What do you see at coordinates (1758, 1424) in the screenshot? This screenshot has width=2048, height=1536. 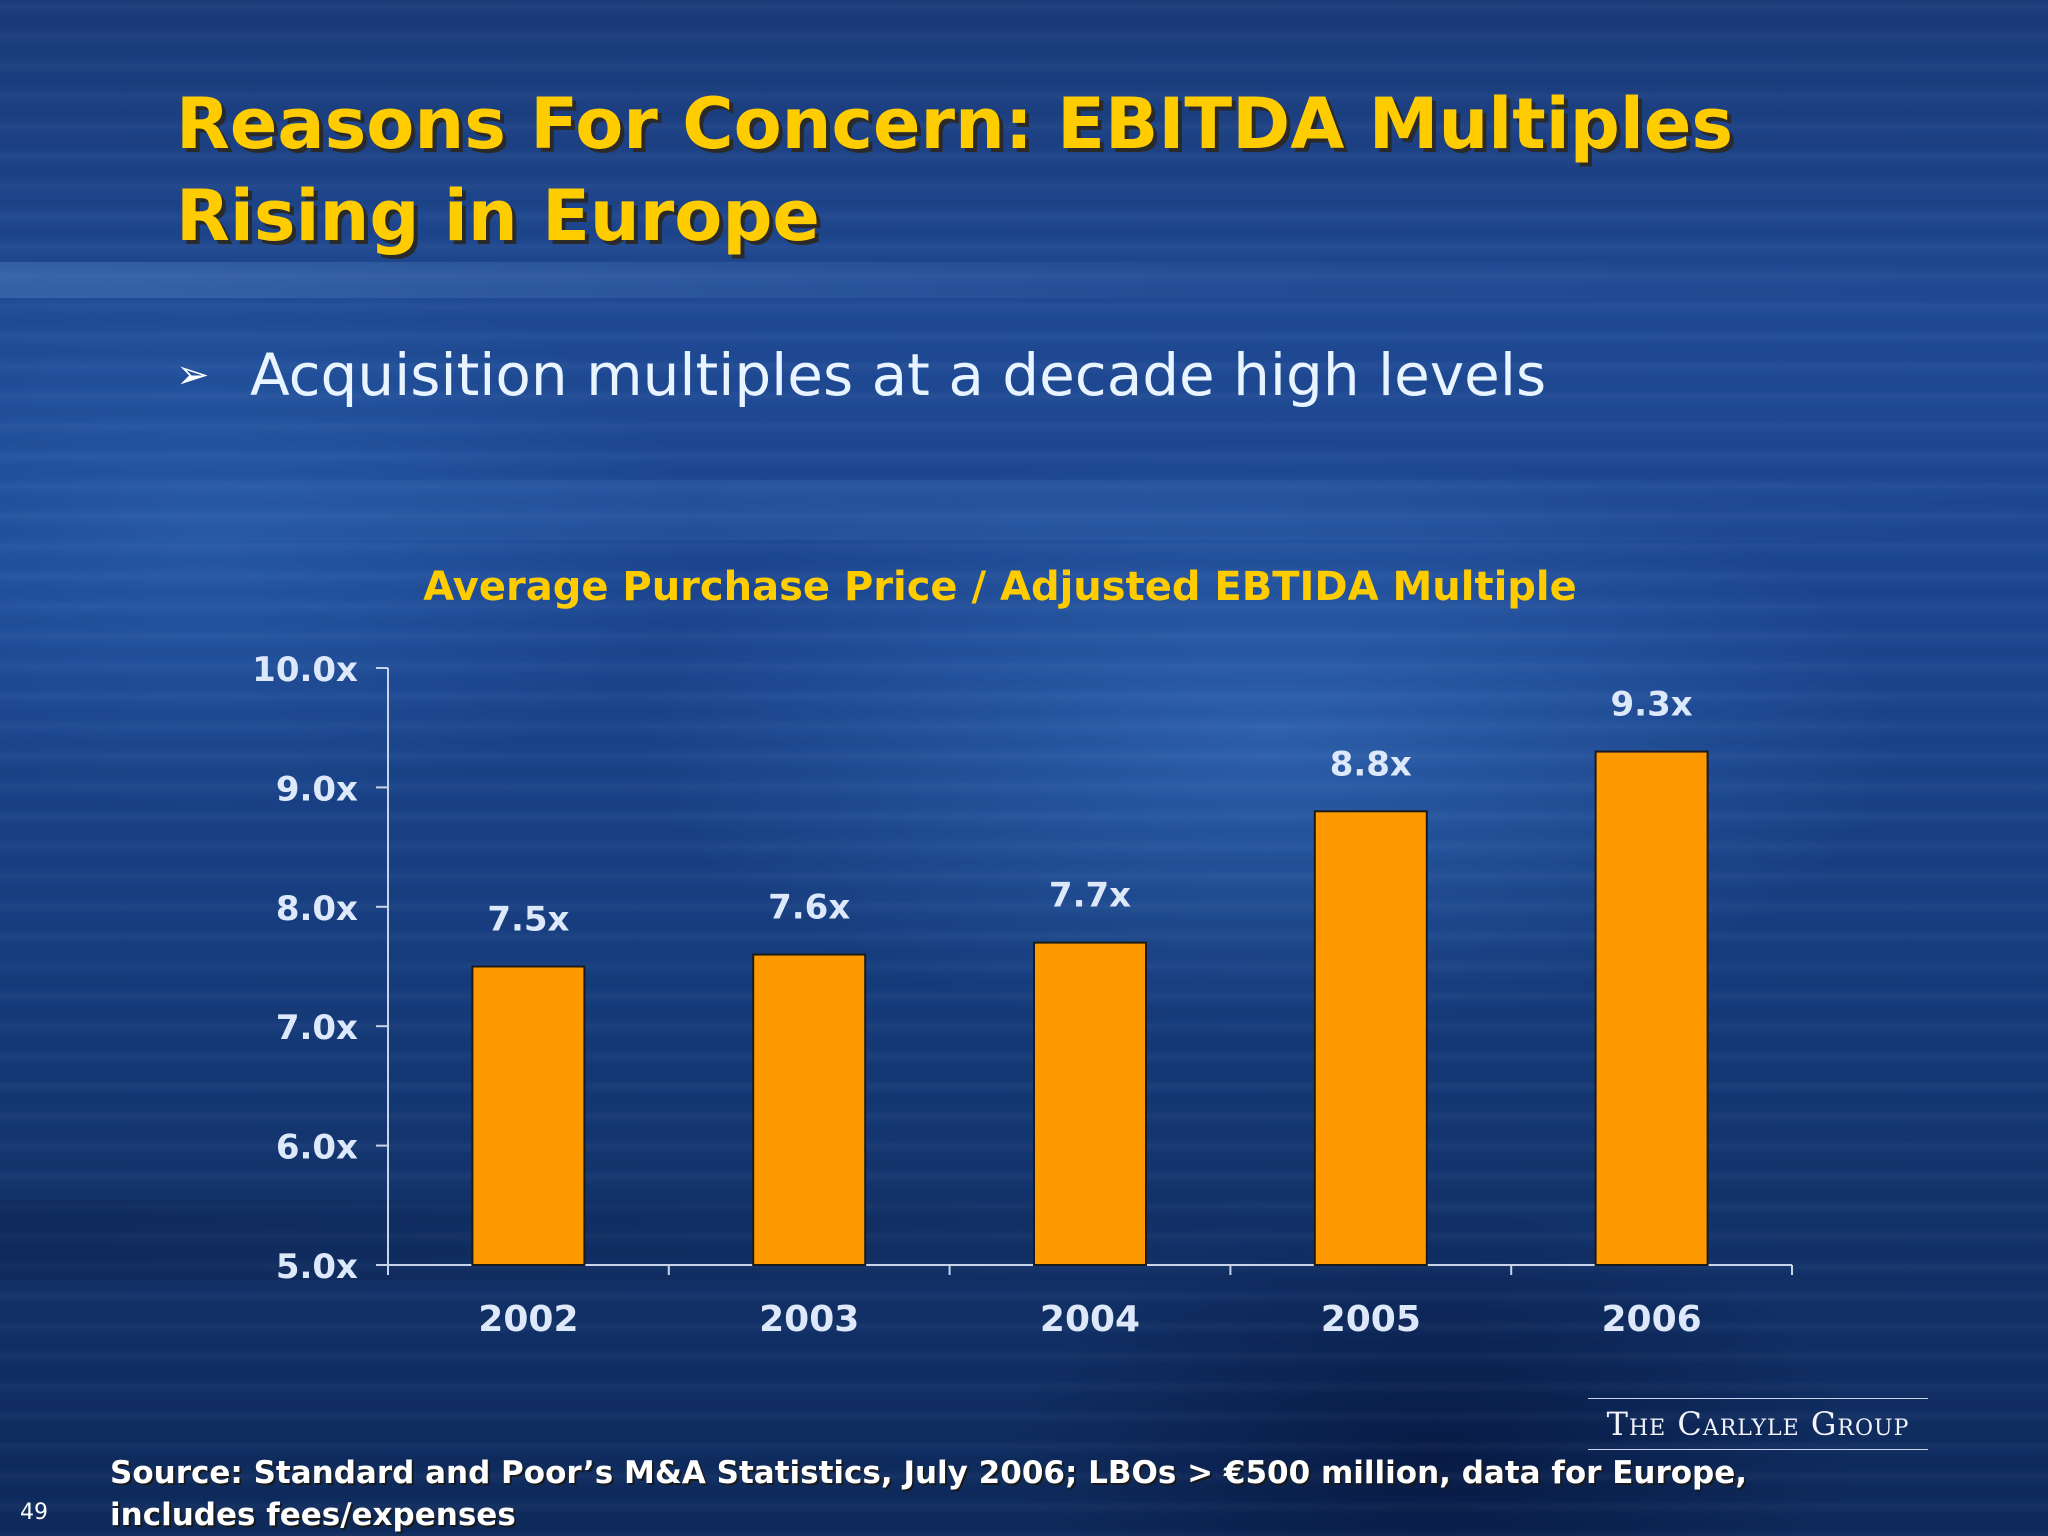 I see `carlyle-group-logo: The Carlyle Group` at bounding box center [1758, 1424].